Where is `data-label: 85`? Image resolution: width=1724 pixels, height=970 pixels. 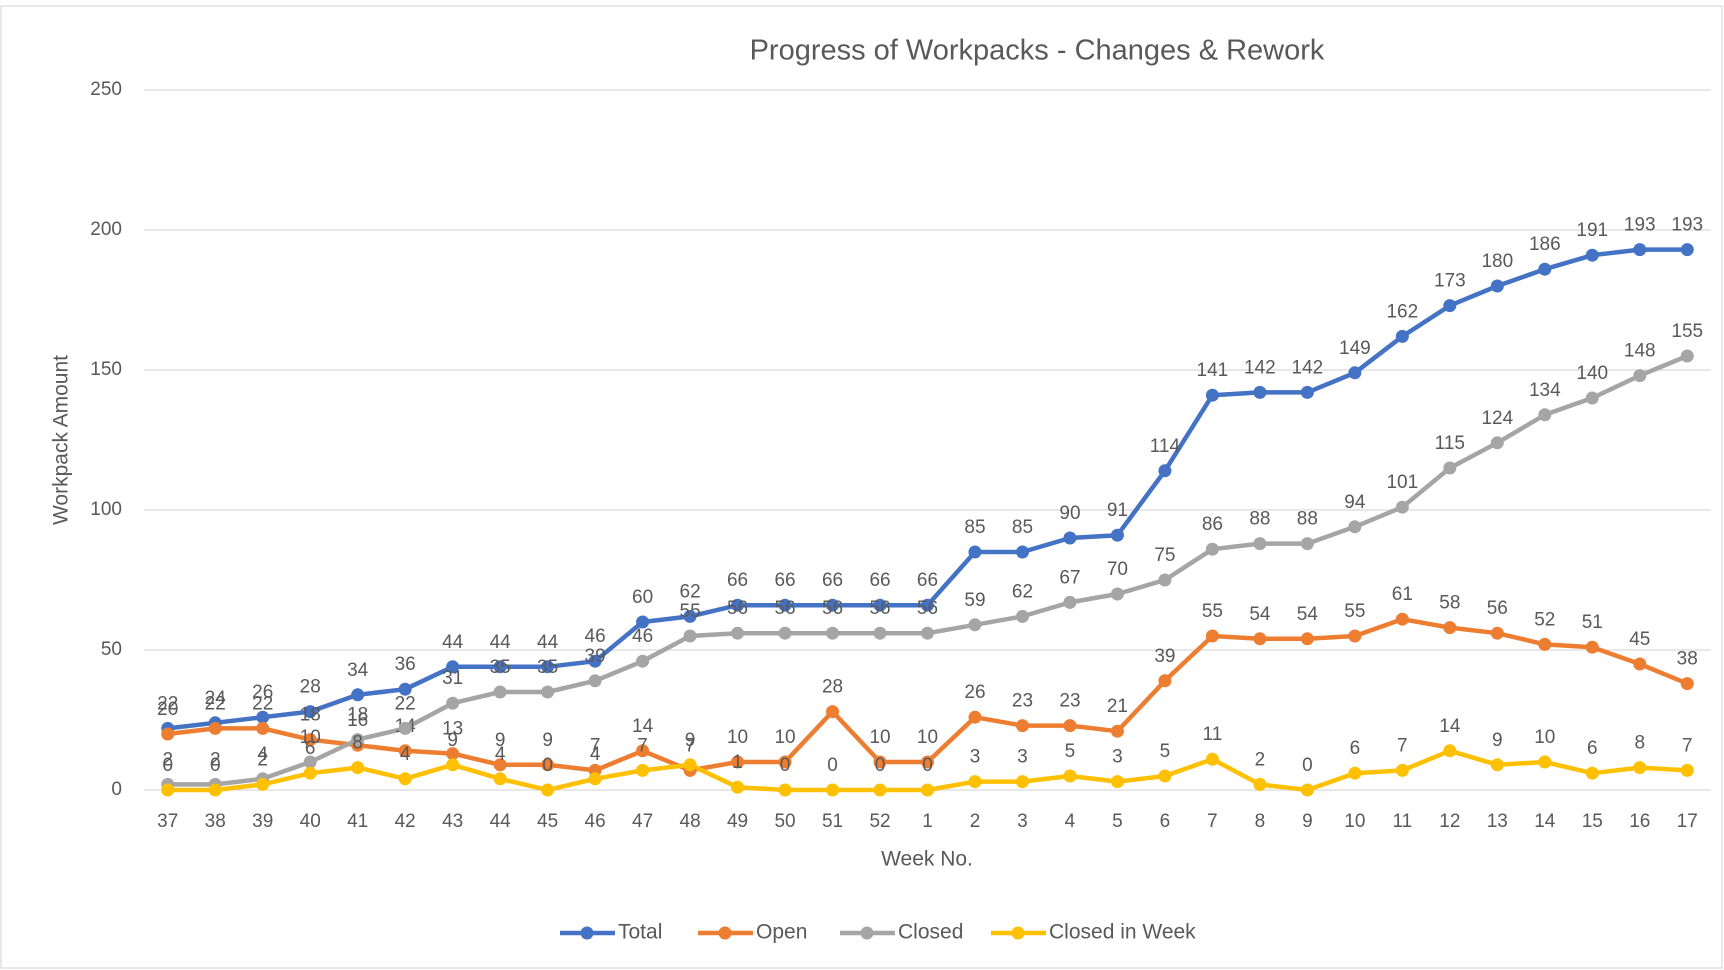
data-label: 85 is located at coordinates (1022, 527).